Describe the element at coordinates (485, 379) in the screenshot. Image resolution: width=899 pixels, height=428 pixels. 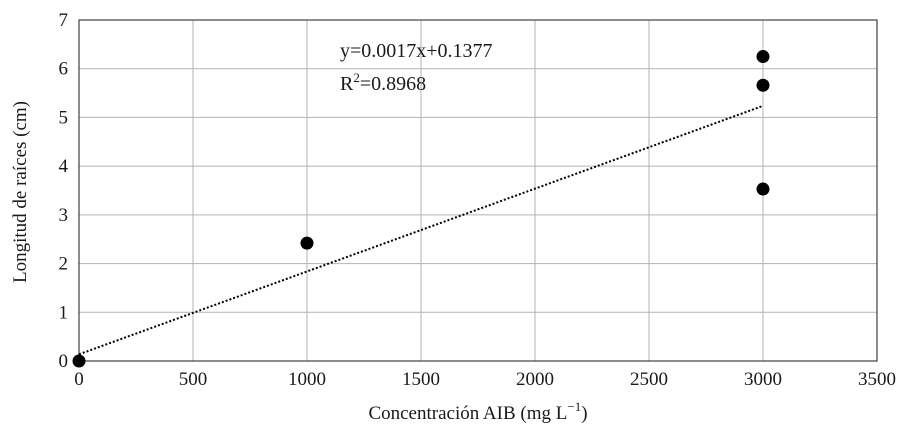
I see `x-axis-ticks: 0 500 1000 1500 2000 2500 3000 3500` at that location.